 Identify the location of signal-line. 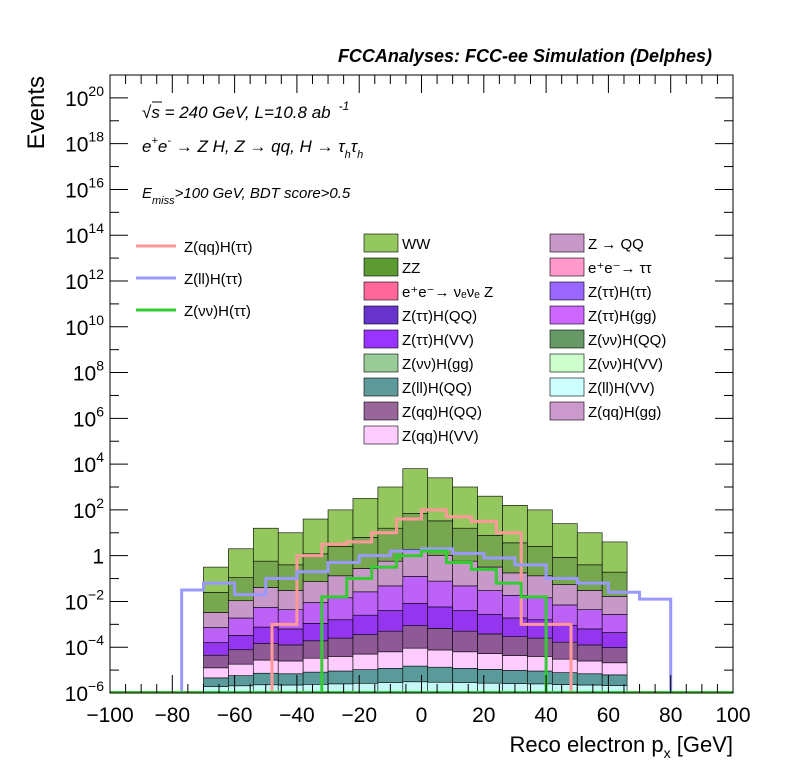
(434, 621).